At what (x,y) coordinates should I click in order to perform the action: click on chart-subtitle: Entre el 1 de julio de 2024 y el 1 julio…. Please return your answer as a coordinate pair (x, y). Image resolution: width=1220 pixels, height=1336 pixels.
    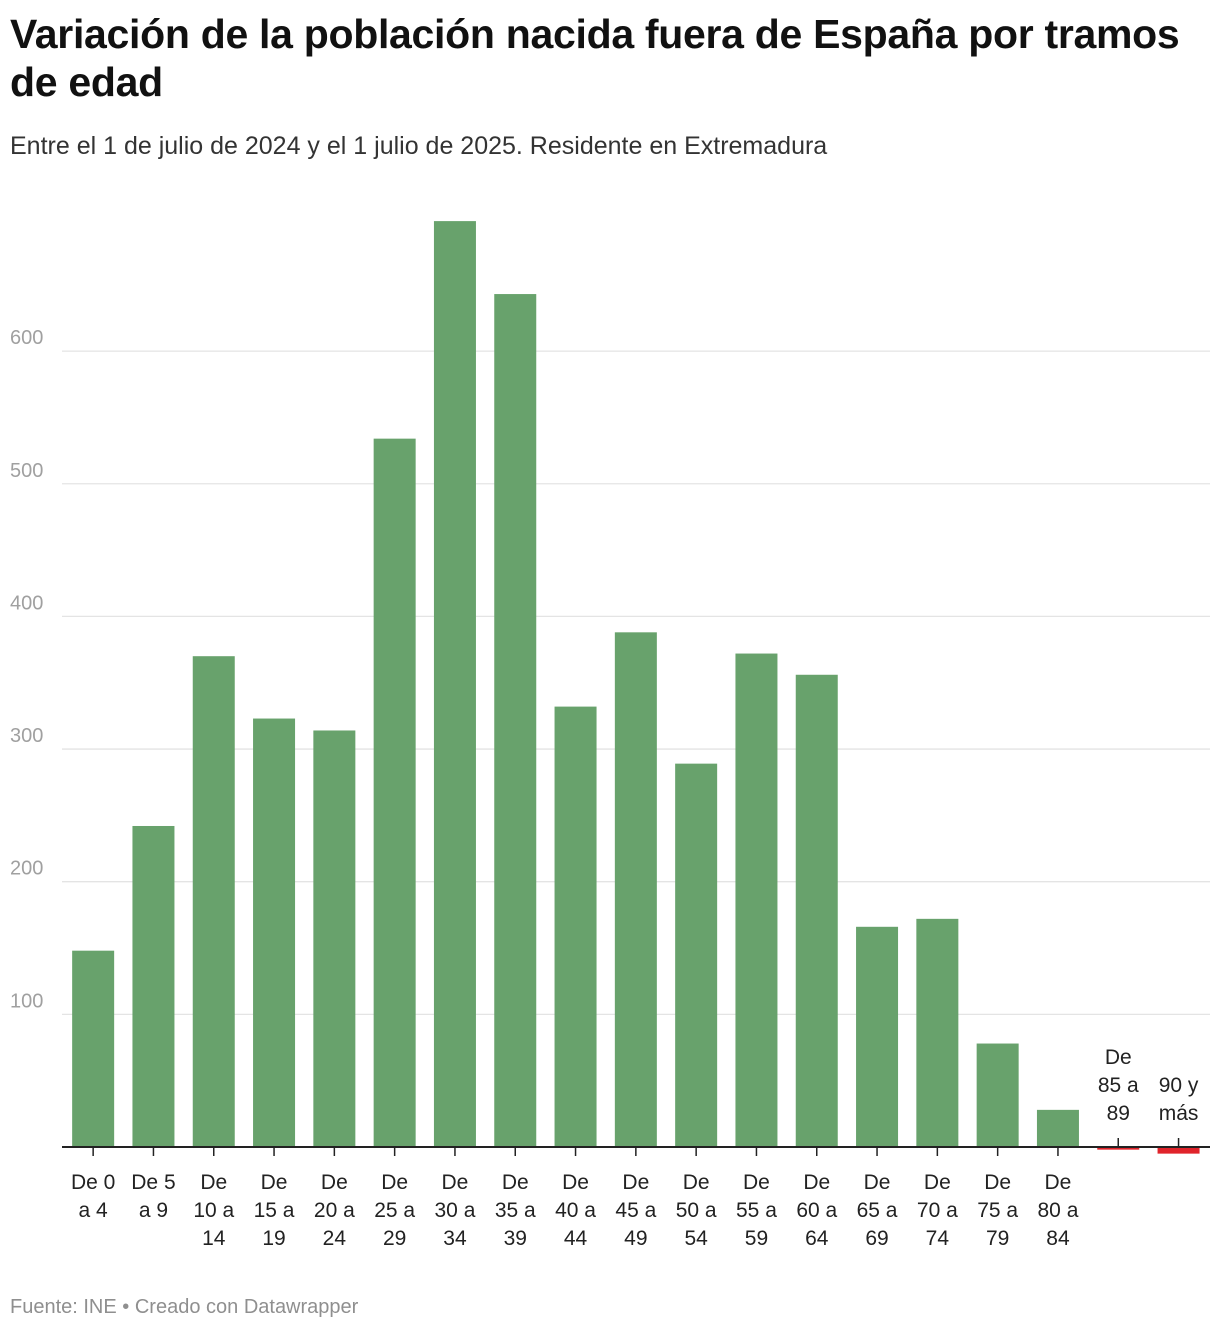
    Looking at the image, I should click on (419, 146).